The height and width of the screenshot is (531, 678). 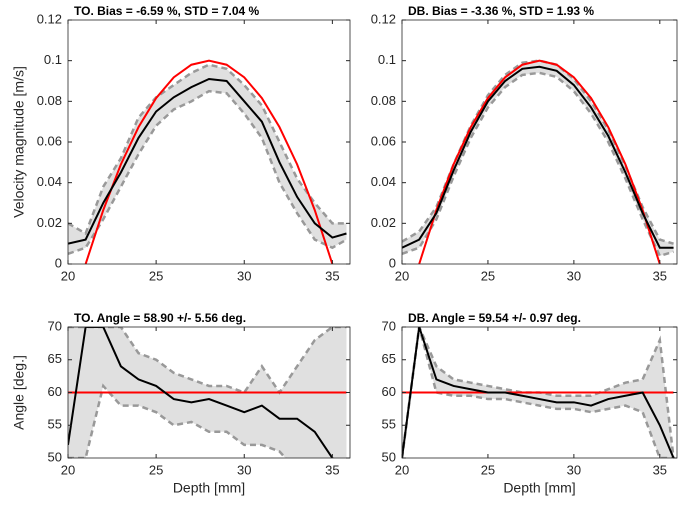 I want to click on subplot-title: DB. Bias = -3.36 %, STD = 1.93 %, so click(x=501, y=11).